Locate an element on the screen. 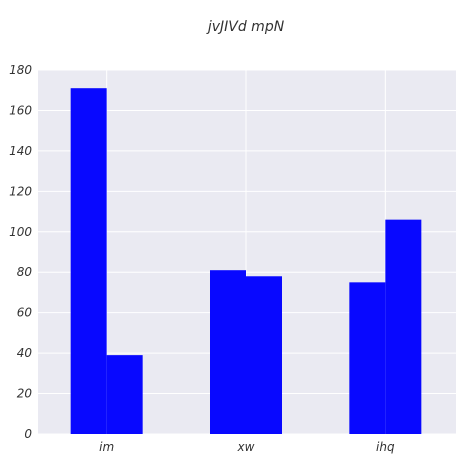  y-tick-label: 60 is located at coordinates (25, 313).